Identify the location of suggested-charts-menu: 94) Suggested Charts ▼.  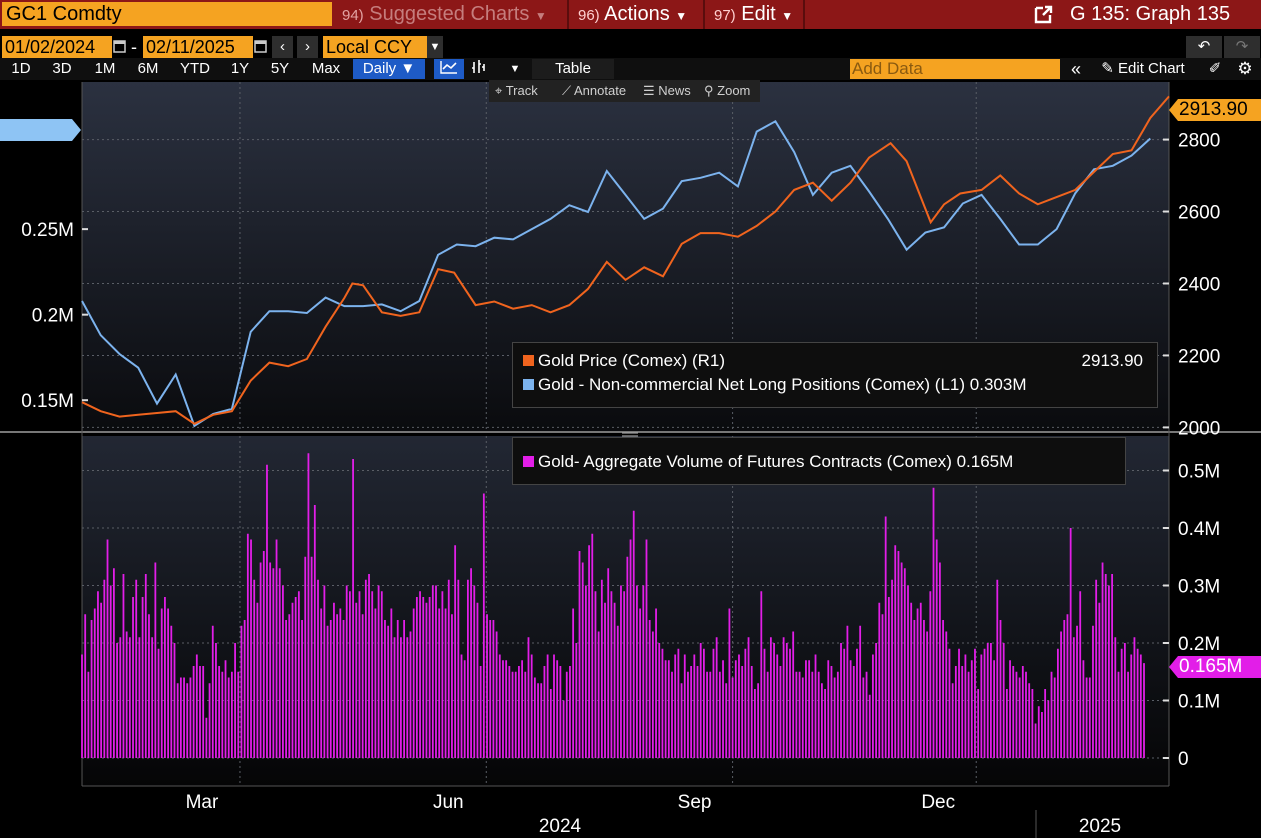
(452, 14).